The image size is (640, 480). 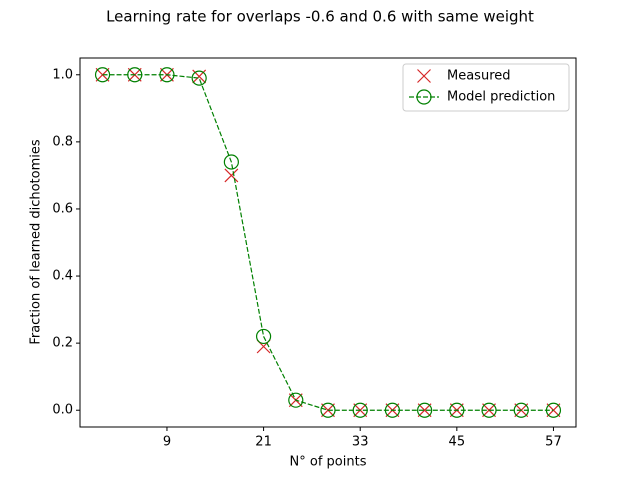 What do you see at coordinates (62, 74) in the screenshot?
I see `y-tick-label: 1.0` at bounding box center [62, 74].